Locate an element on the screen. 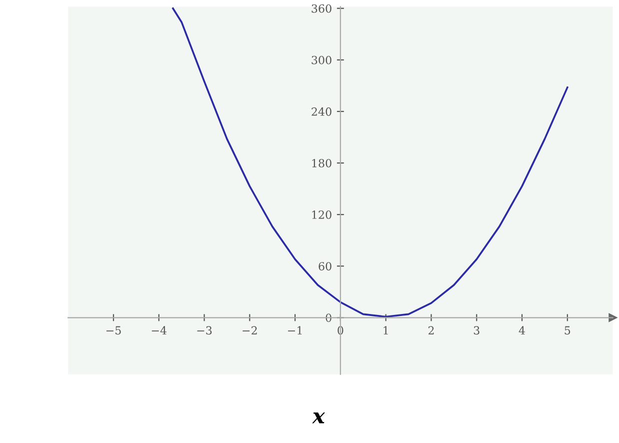 The image size is (619, 443). y-tick-label: 360 is located at coordinates (322, 8).